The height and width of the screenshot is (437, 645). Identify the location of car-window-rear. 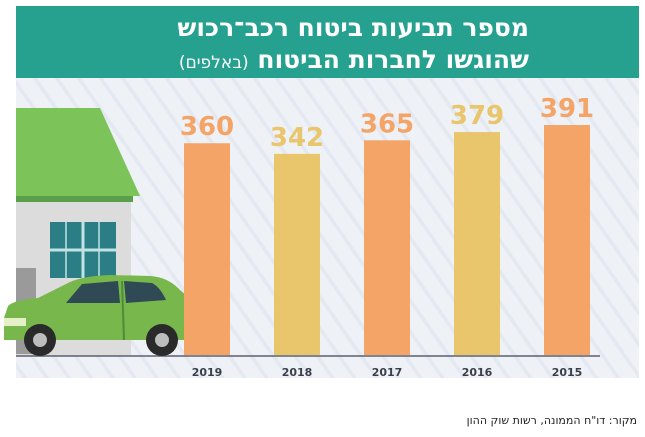
(145, 292).